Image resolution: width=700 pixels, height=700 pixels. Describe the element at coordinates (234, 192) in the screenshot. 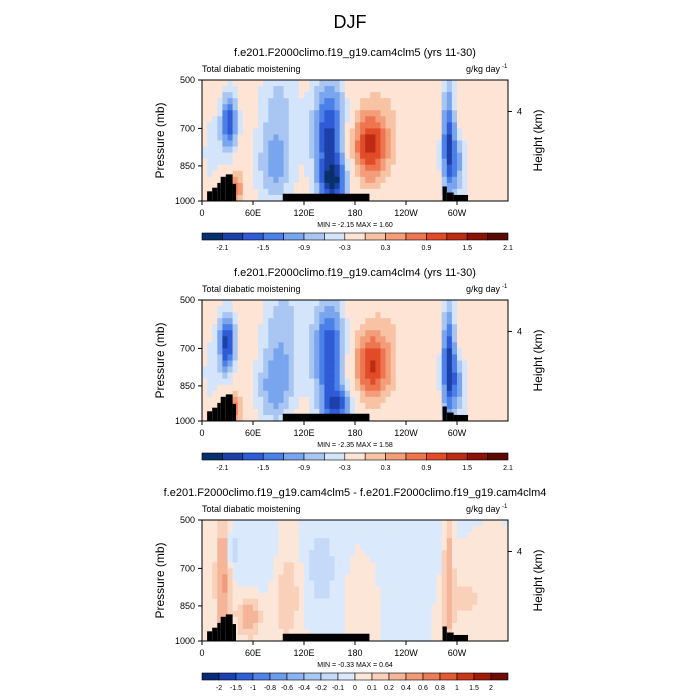

I see `topography-mask` at that location.